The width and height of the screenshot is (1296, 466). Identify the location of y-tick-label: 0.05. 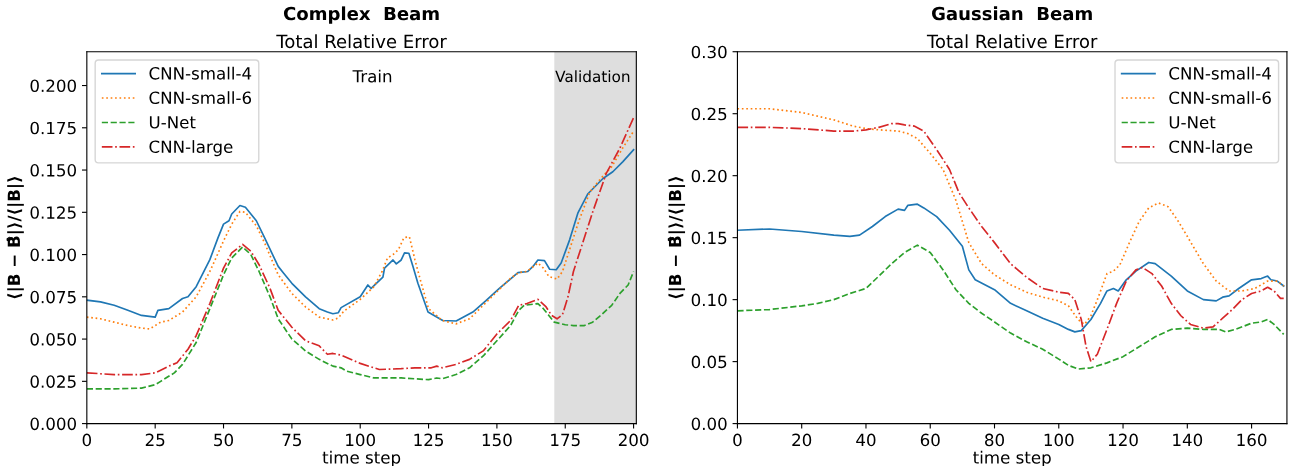
(709, 362).